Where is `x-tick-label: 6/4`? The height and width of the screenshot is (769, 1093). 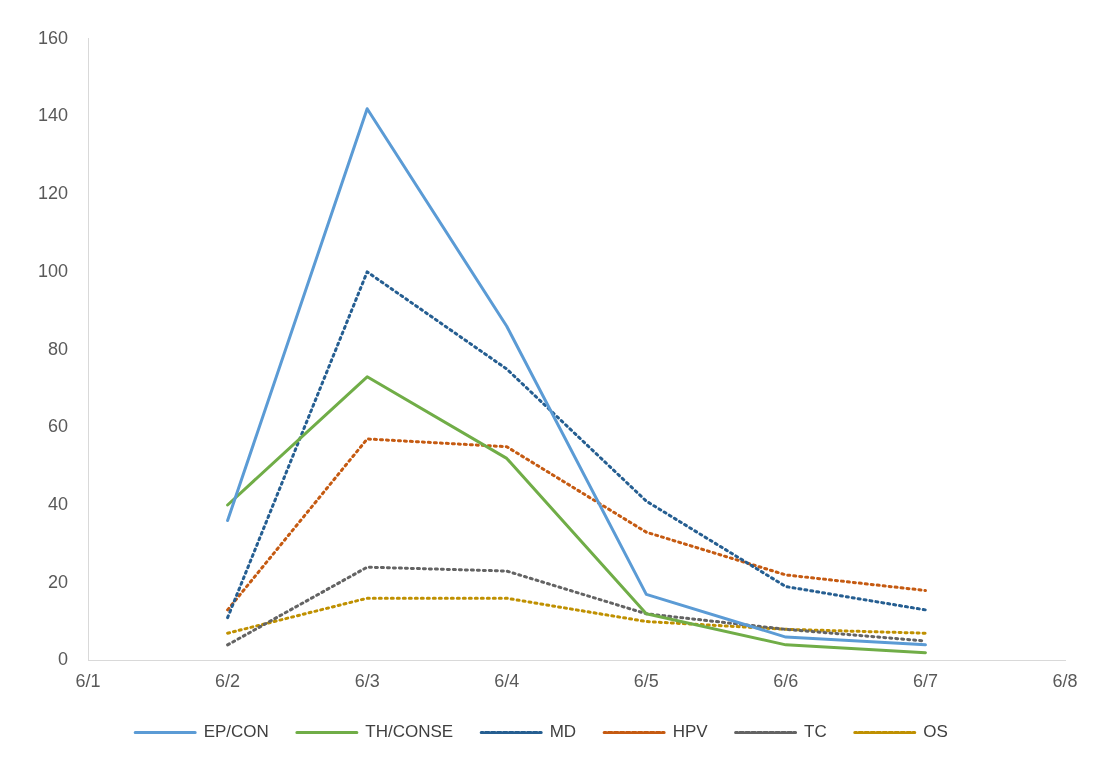
x-tick-label: 6/4 is located at coordinates (507, 681).